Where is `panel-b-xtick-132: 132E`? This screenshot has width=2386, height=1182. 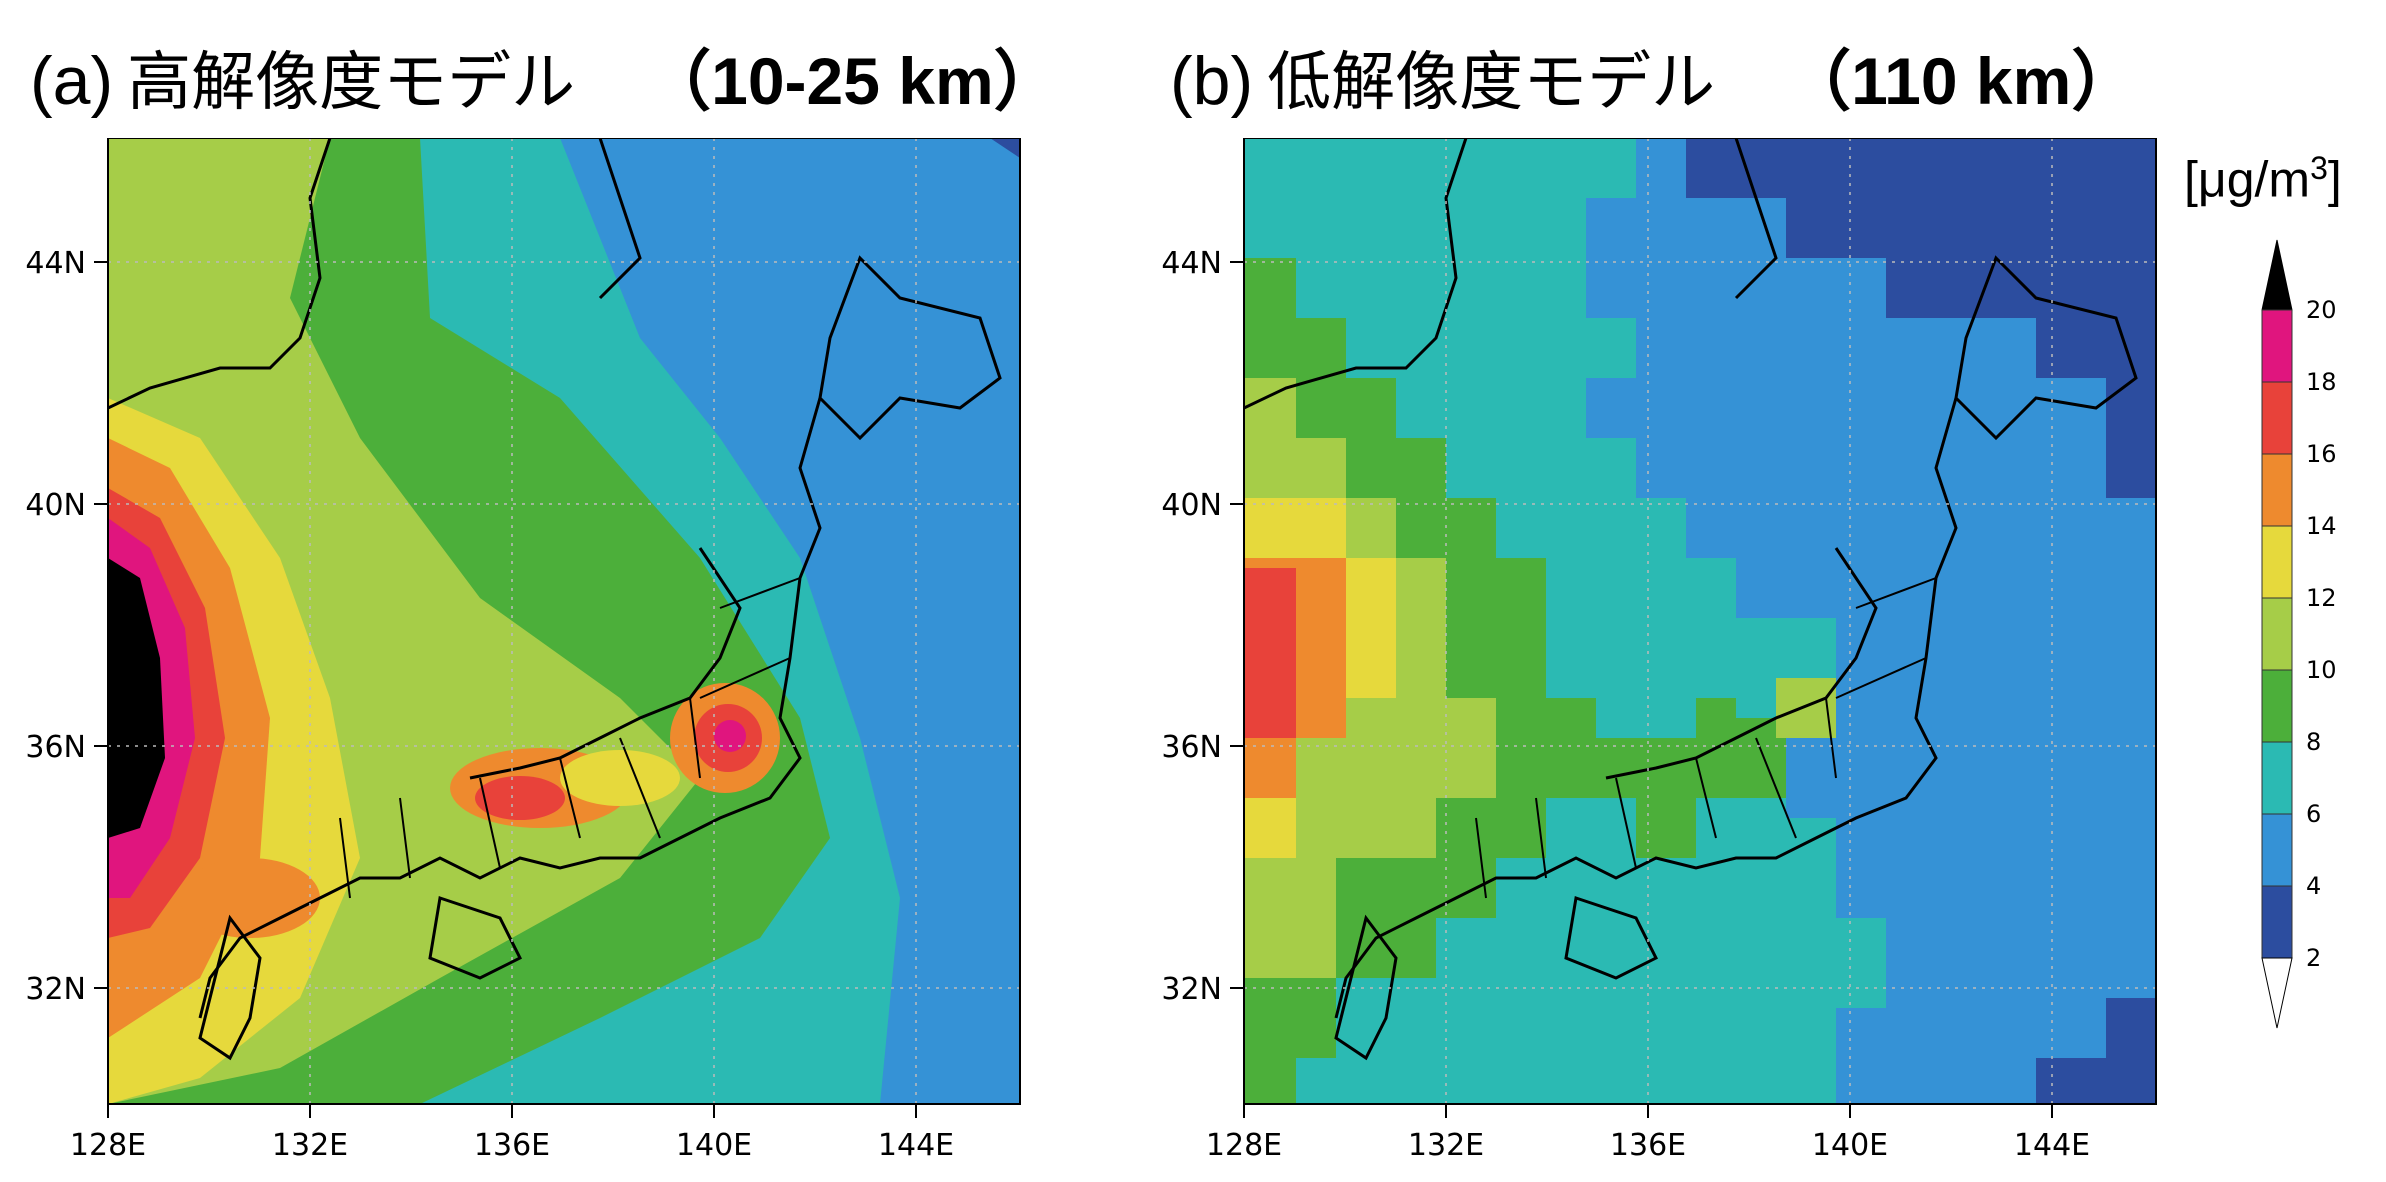 panel-b-xtick-132: 132E is located at coordinates (1446, 1145).